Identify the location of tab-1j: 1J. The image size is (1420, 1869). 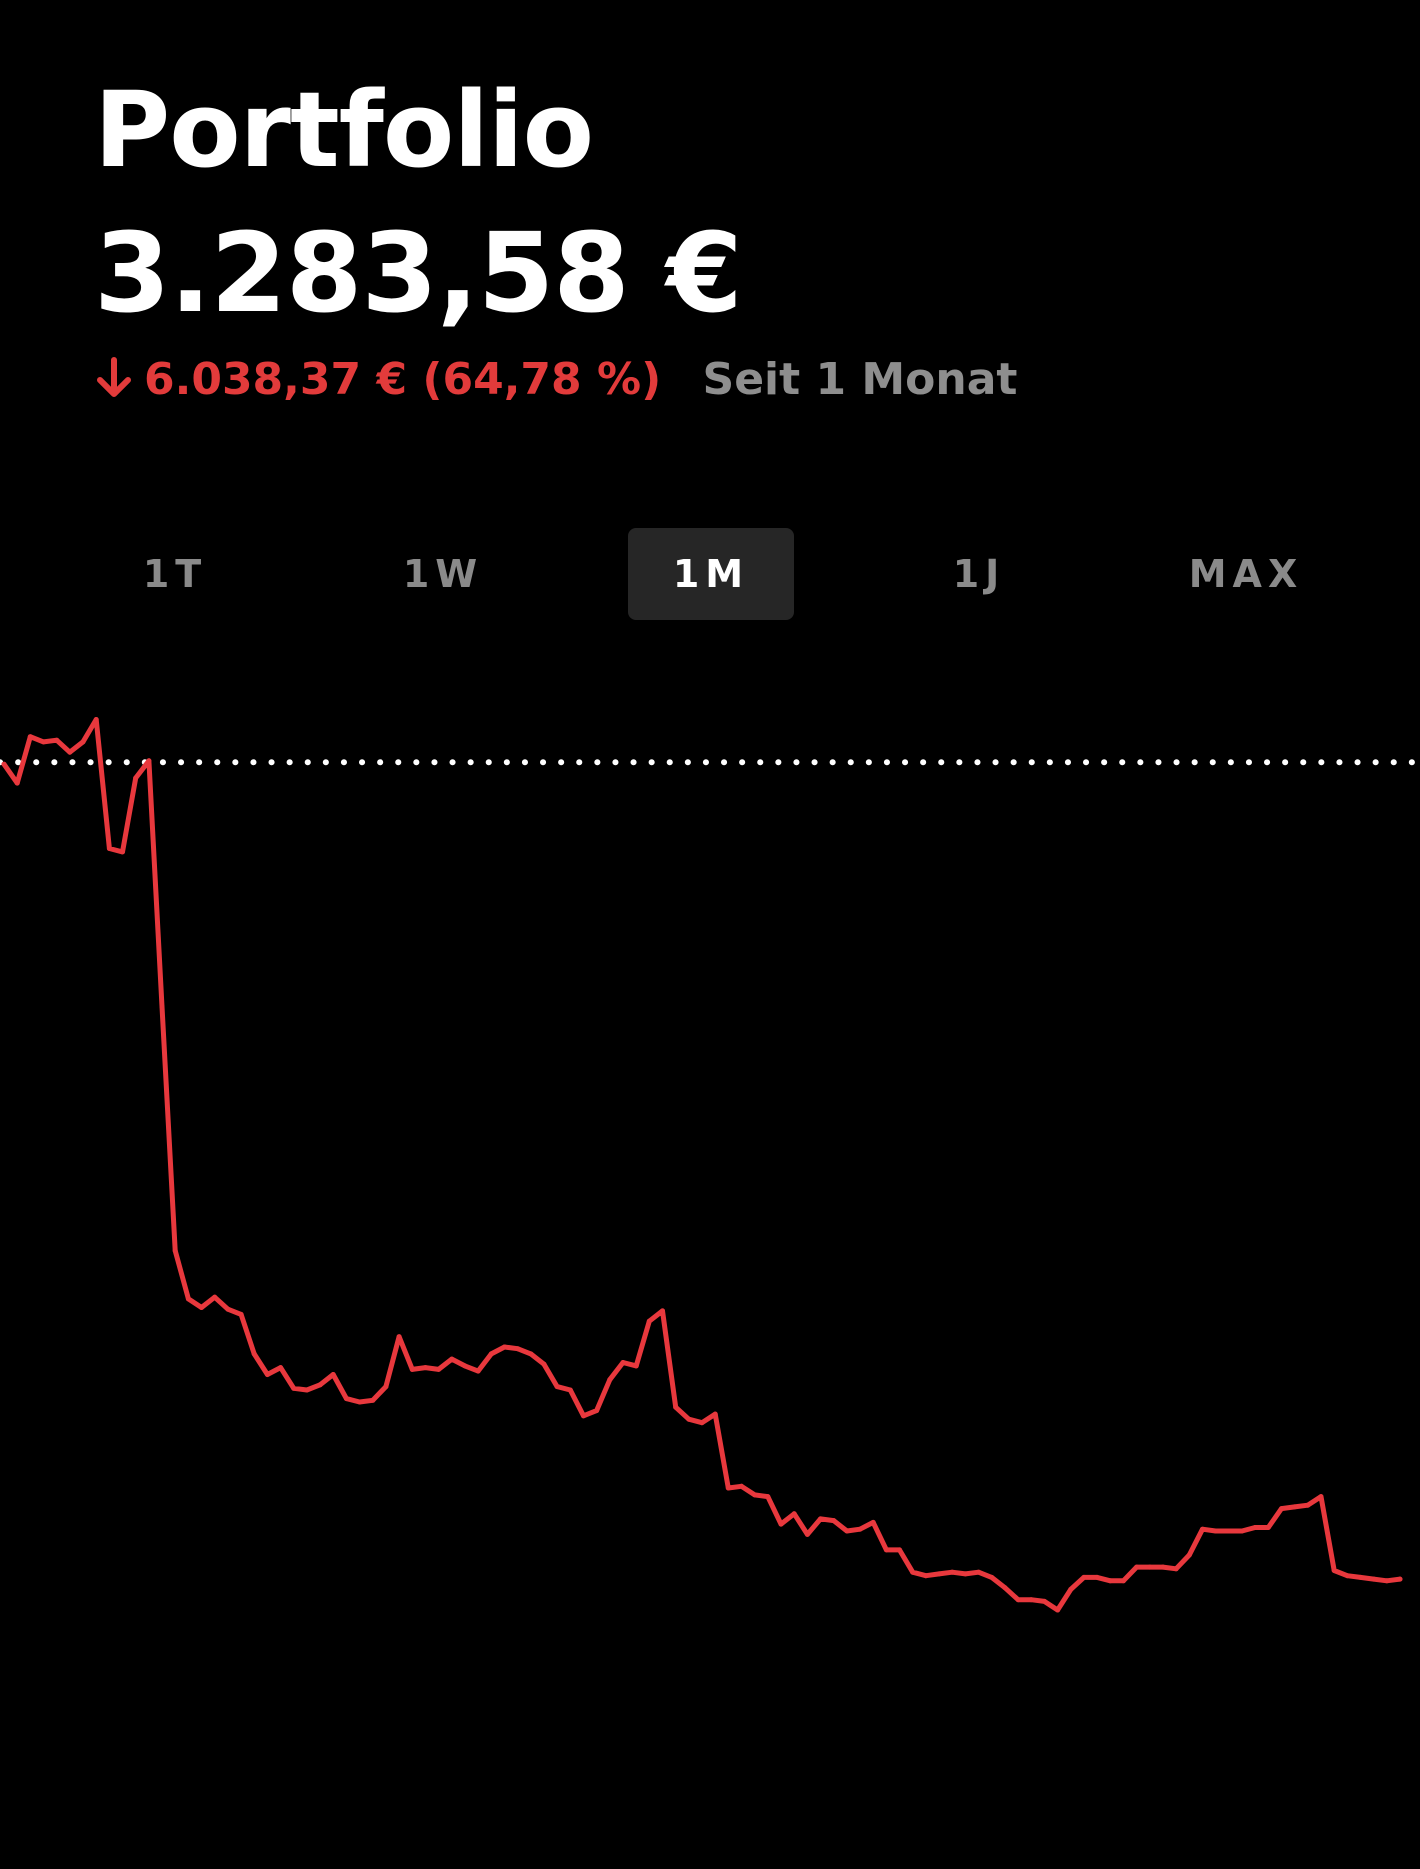
(979, 574).